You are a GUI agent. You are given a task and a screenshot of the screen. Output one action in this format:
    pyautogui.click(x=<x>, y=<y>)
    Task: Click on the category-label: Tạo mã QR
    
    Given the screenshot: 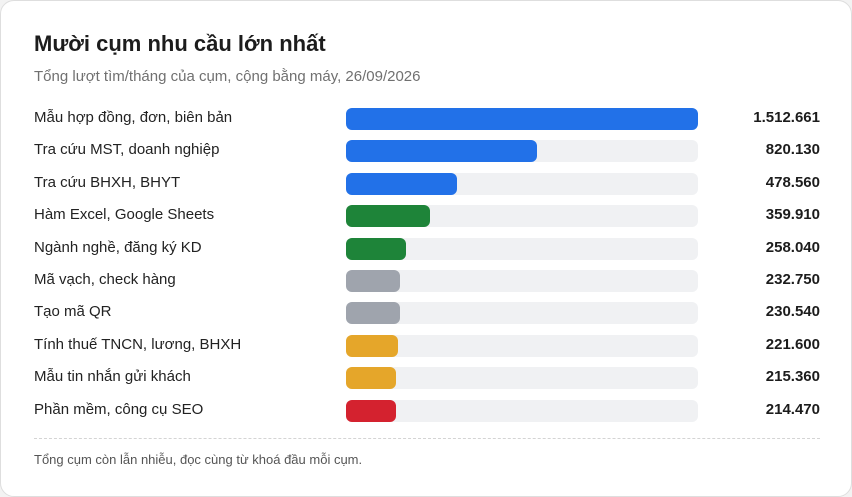 What is the action you would take?
    pyautogui.click(x=73, y=312)
    